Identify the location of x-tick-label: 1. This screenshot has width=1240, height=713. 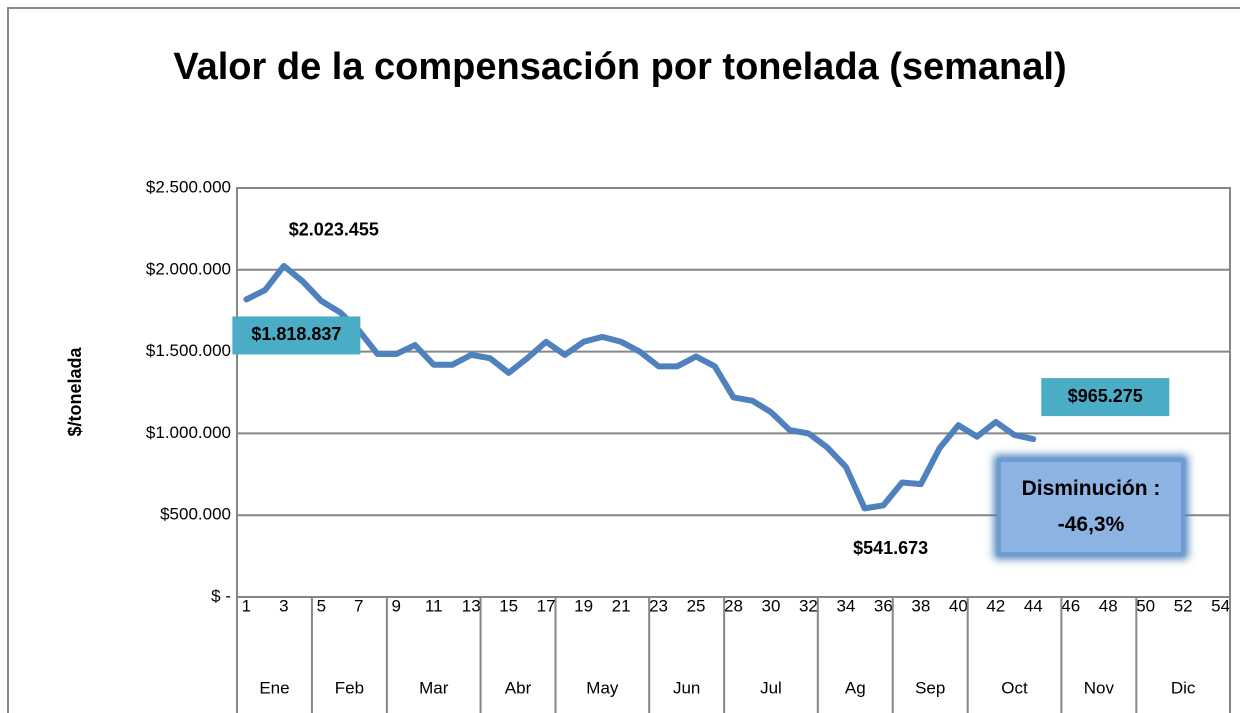
(246, 605).